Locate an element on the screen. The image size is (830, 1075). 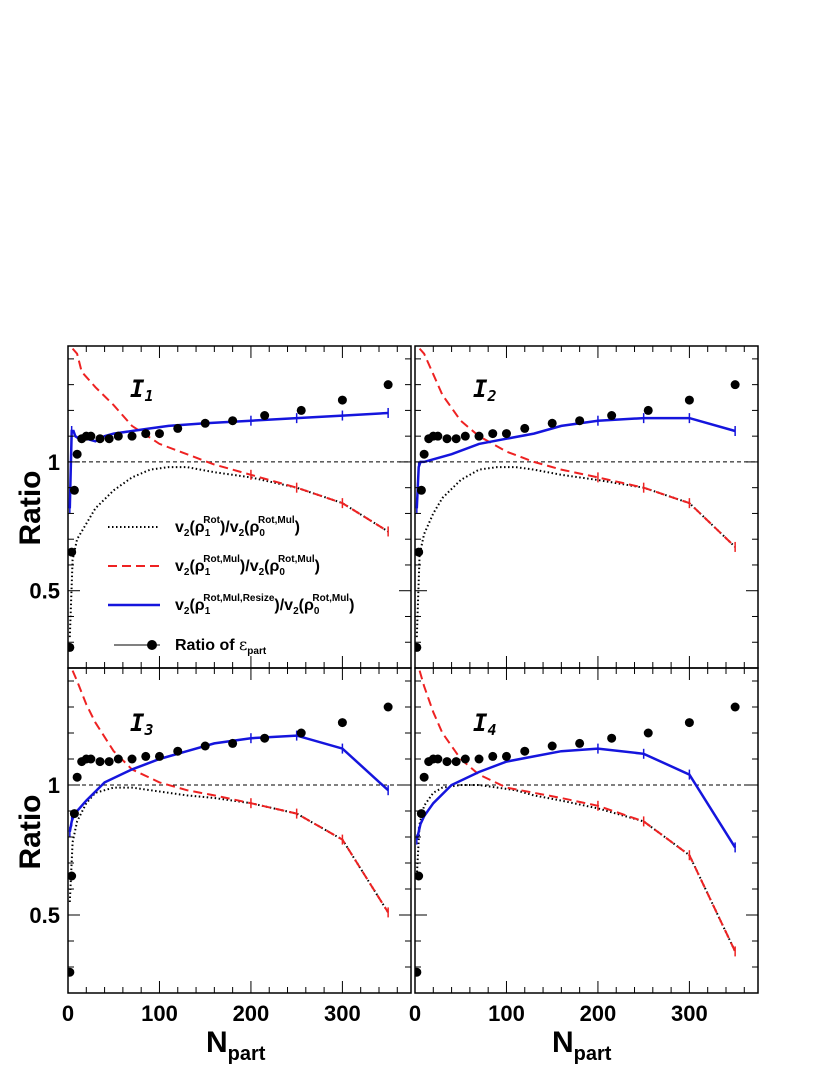
panel-label: I1 is located at coordinates (141, 390).